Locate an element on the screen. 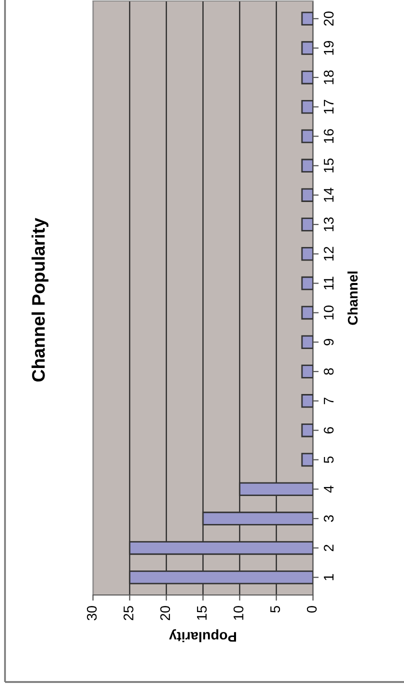  y-tick-label: 15 is located at coordinates (329, 165).